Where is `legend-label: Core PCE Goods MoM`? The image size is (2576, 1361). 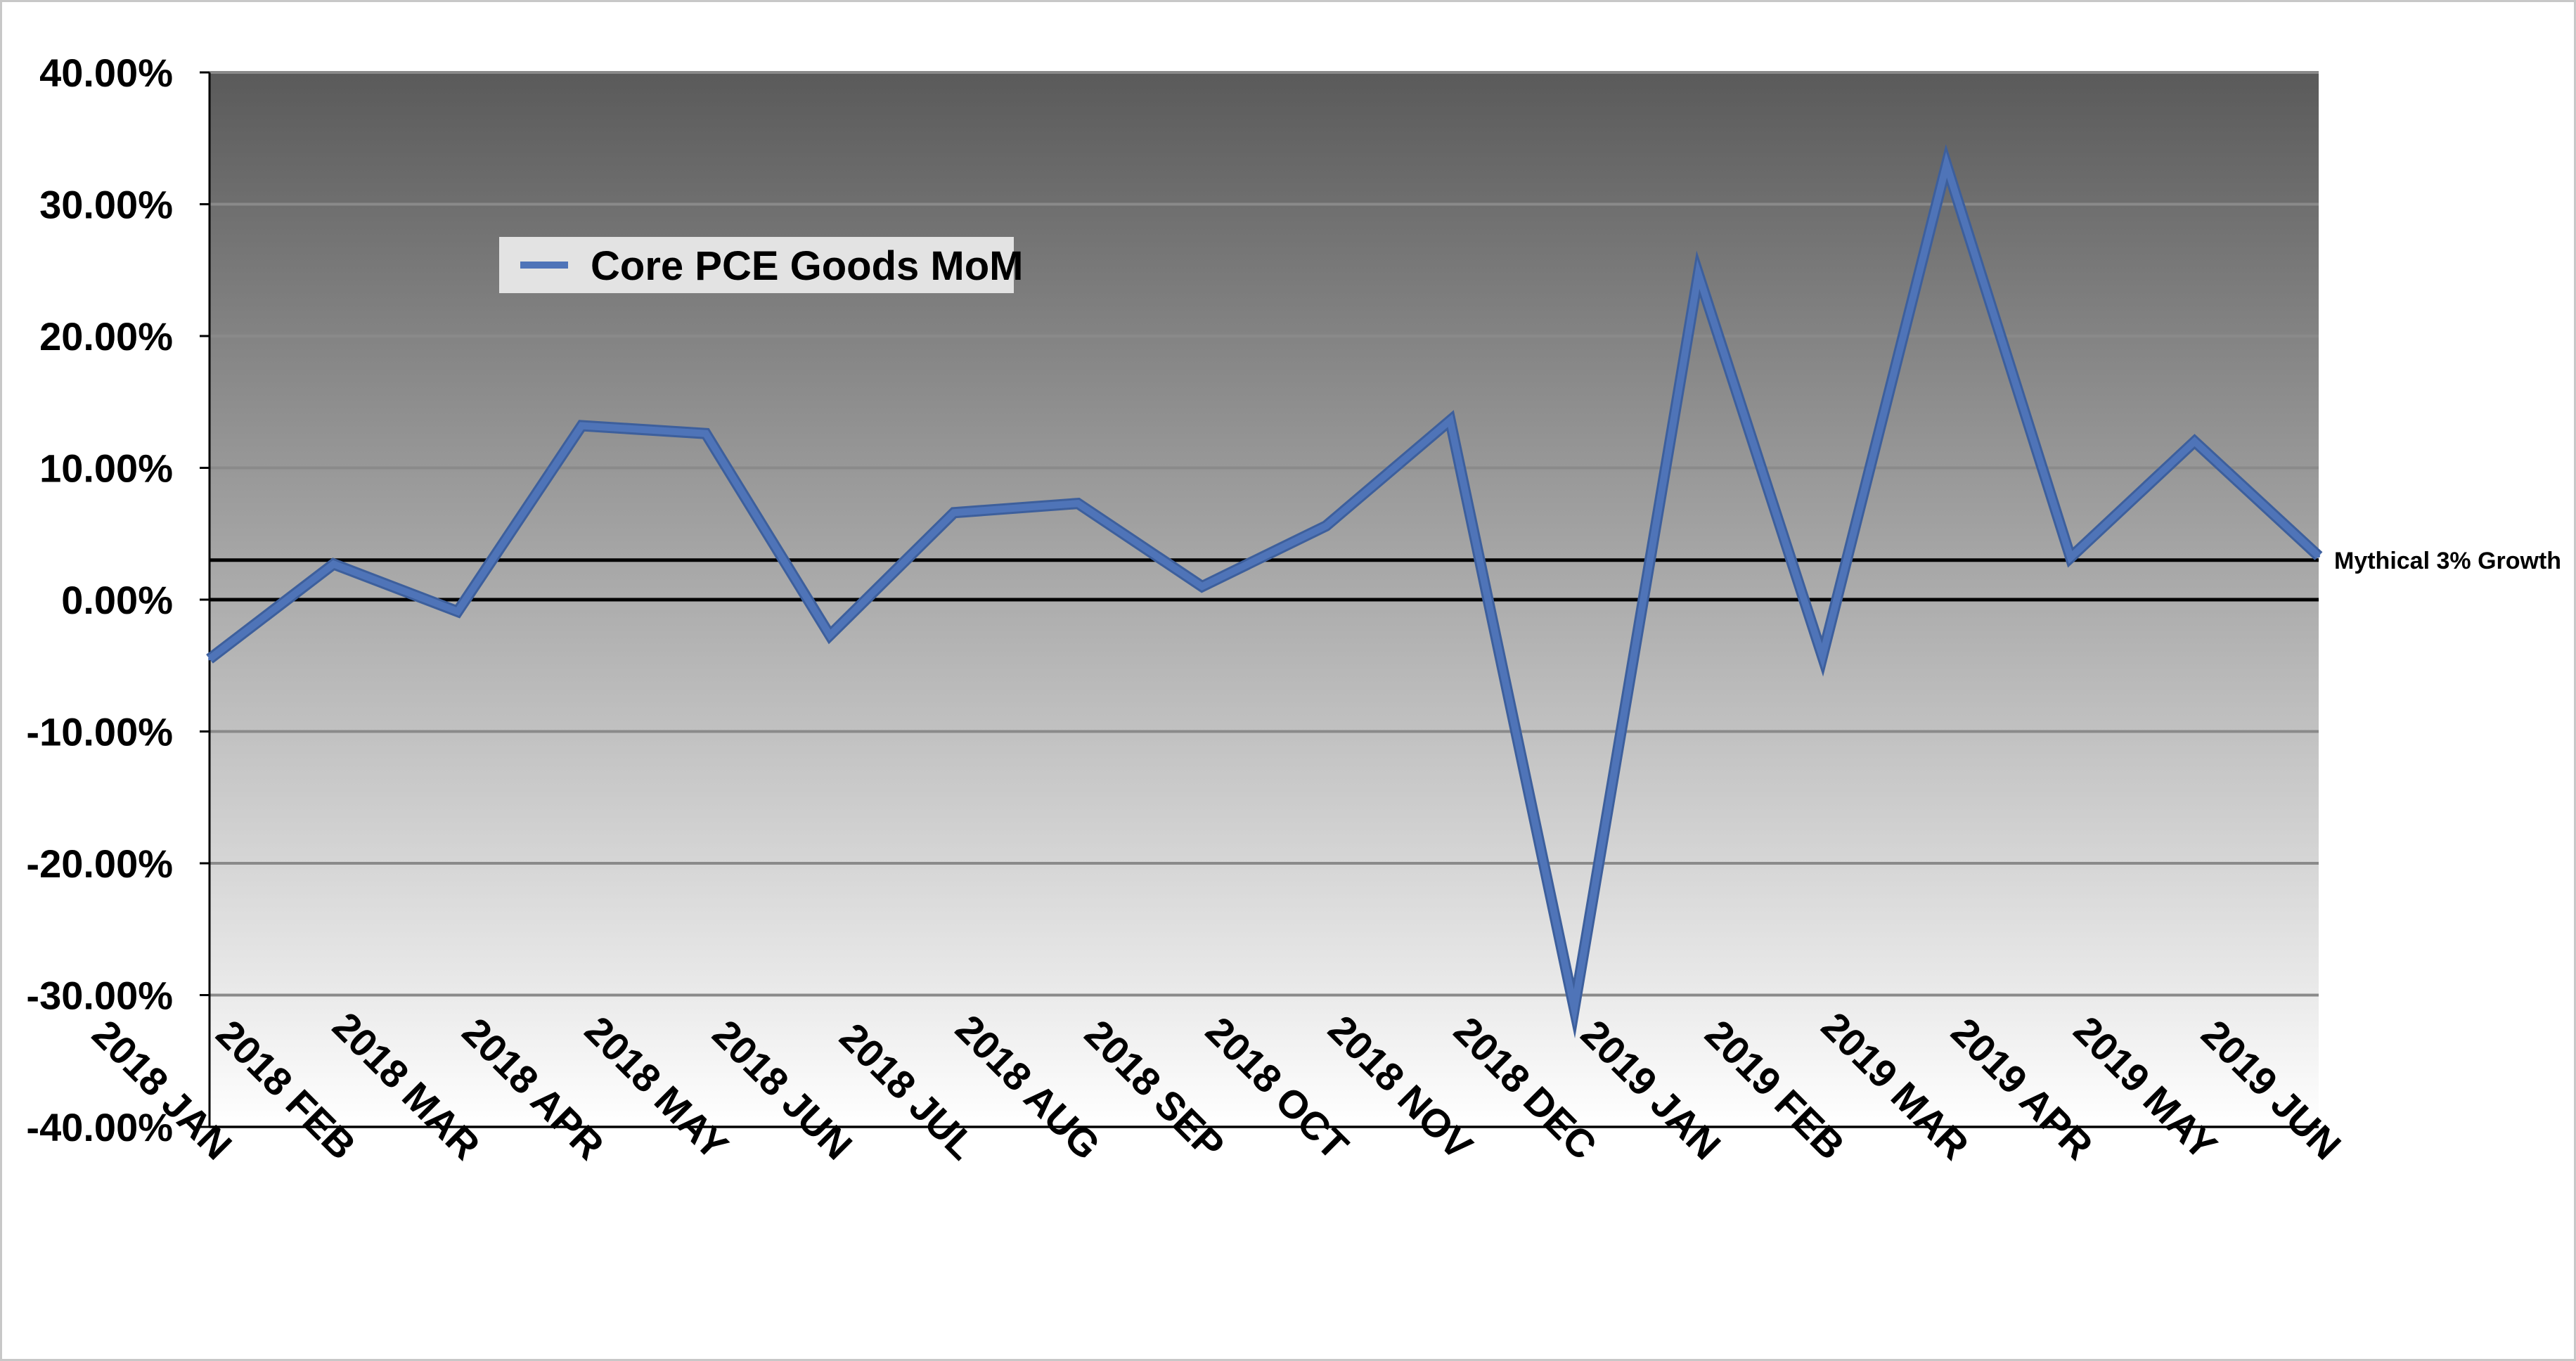
legend-label: Core PCE Goods MoM is located at coordinates (807, 266).